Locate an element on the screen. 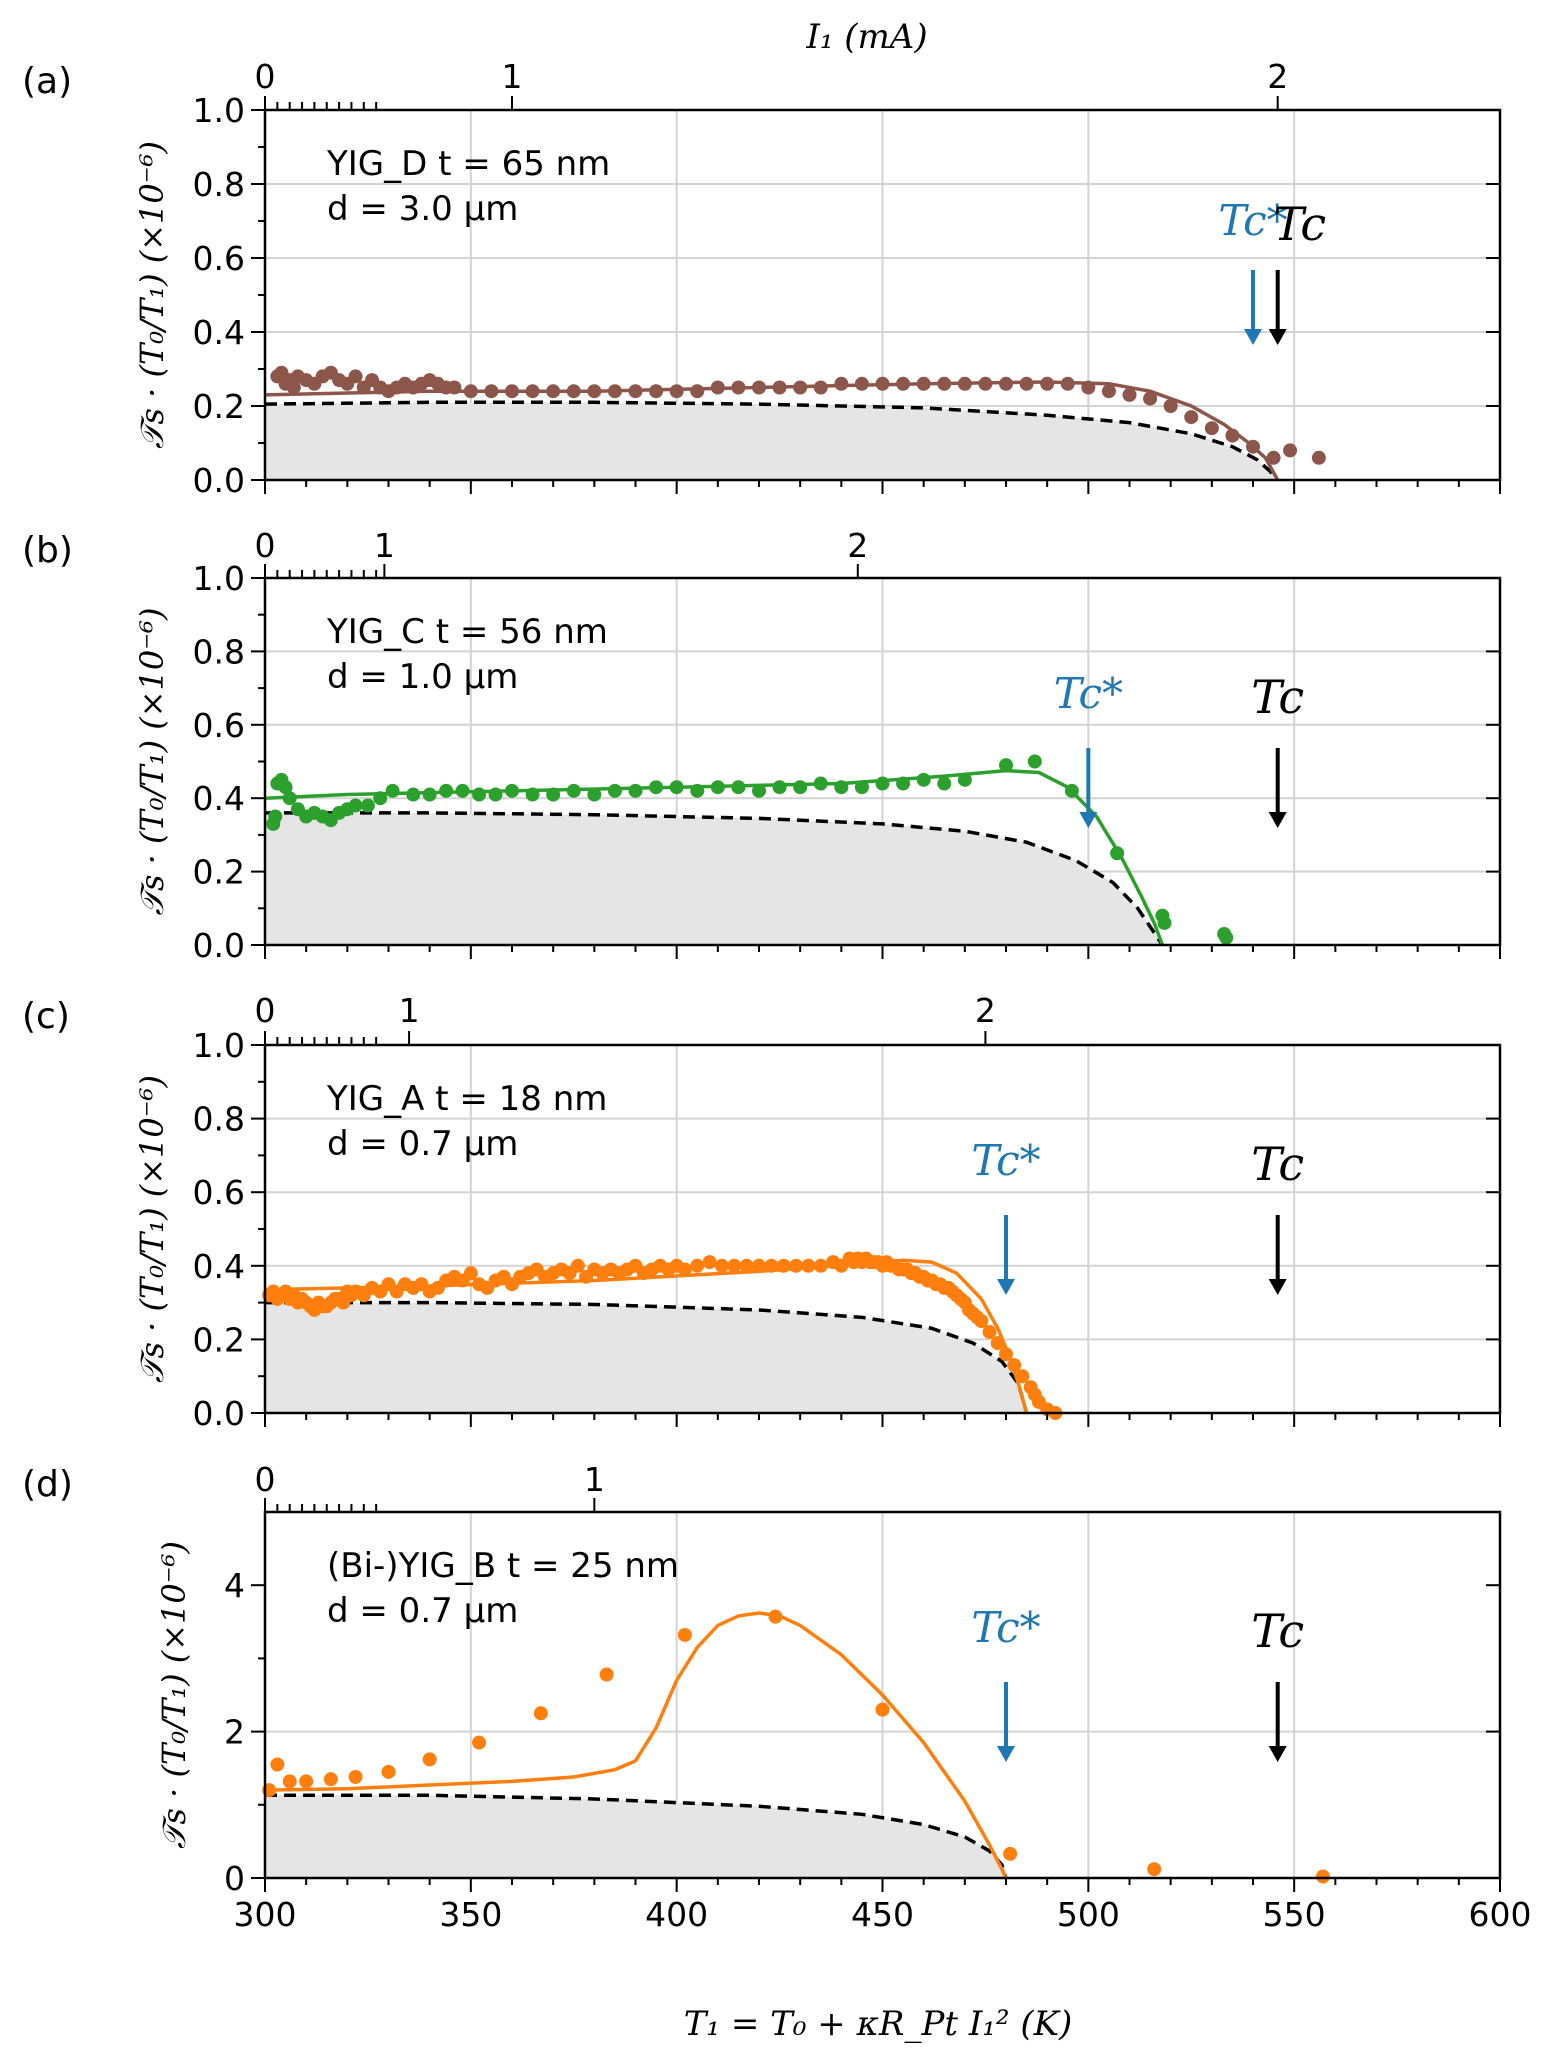 This screenshot has width=1565, height=2048. top-tick-label: 1 is located at coordinates (409, 1010).